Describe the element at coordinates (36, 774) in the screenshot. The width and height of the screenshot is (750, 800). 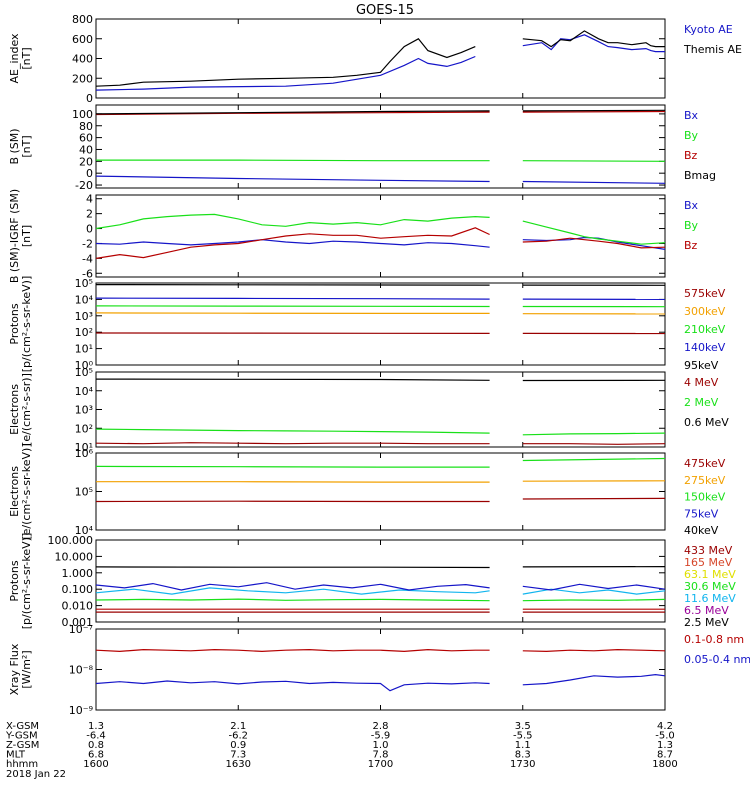
I see `ephemeris-date: 2018 Jan 22` at that location.